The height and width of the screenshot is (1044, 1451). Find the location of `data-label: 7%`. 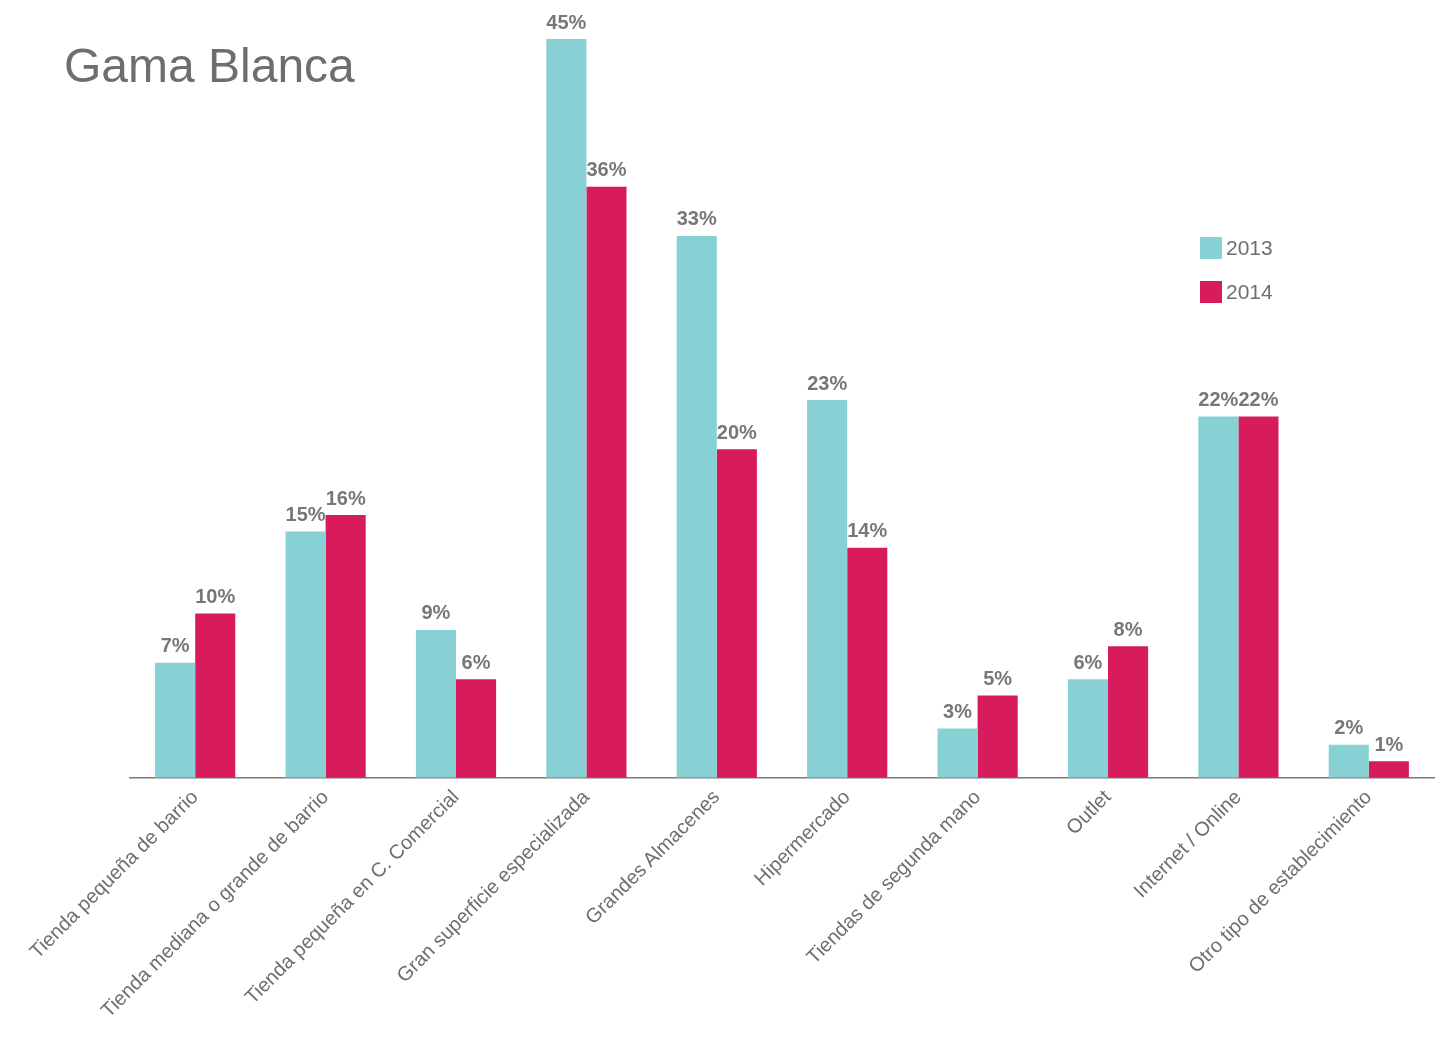

data-label: 7% is located at coordinates (175, 645).